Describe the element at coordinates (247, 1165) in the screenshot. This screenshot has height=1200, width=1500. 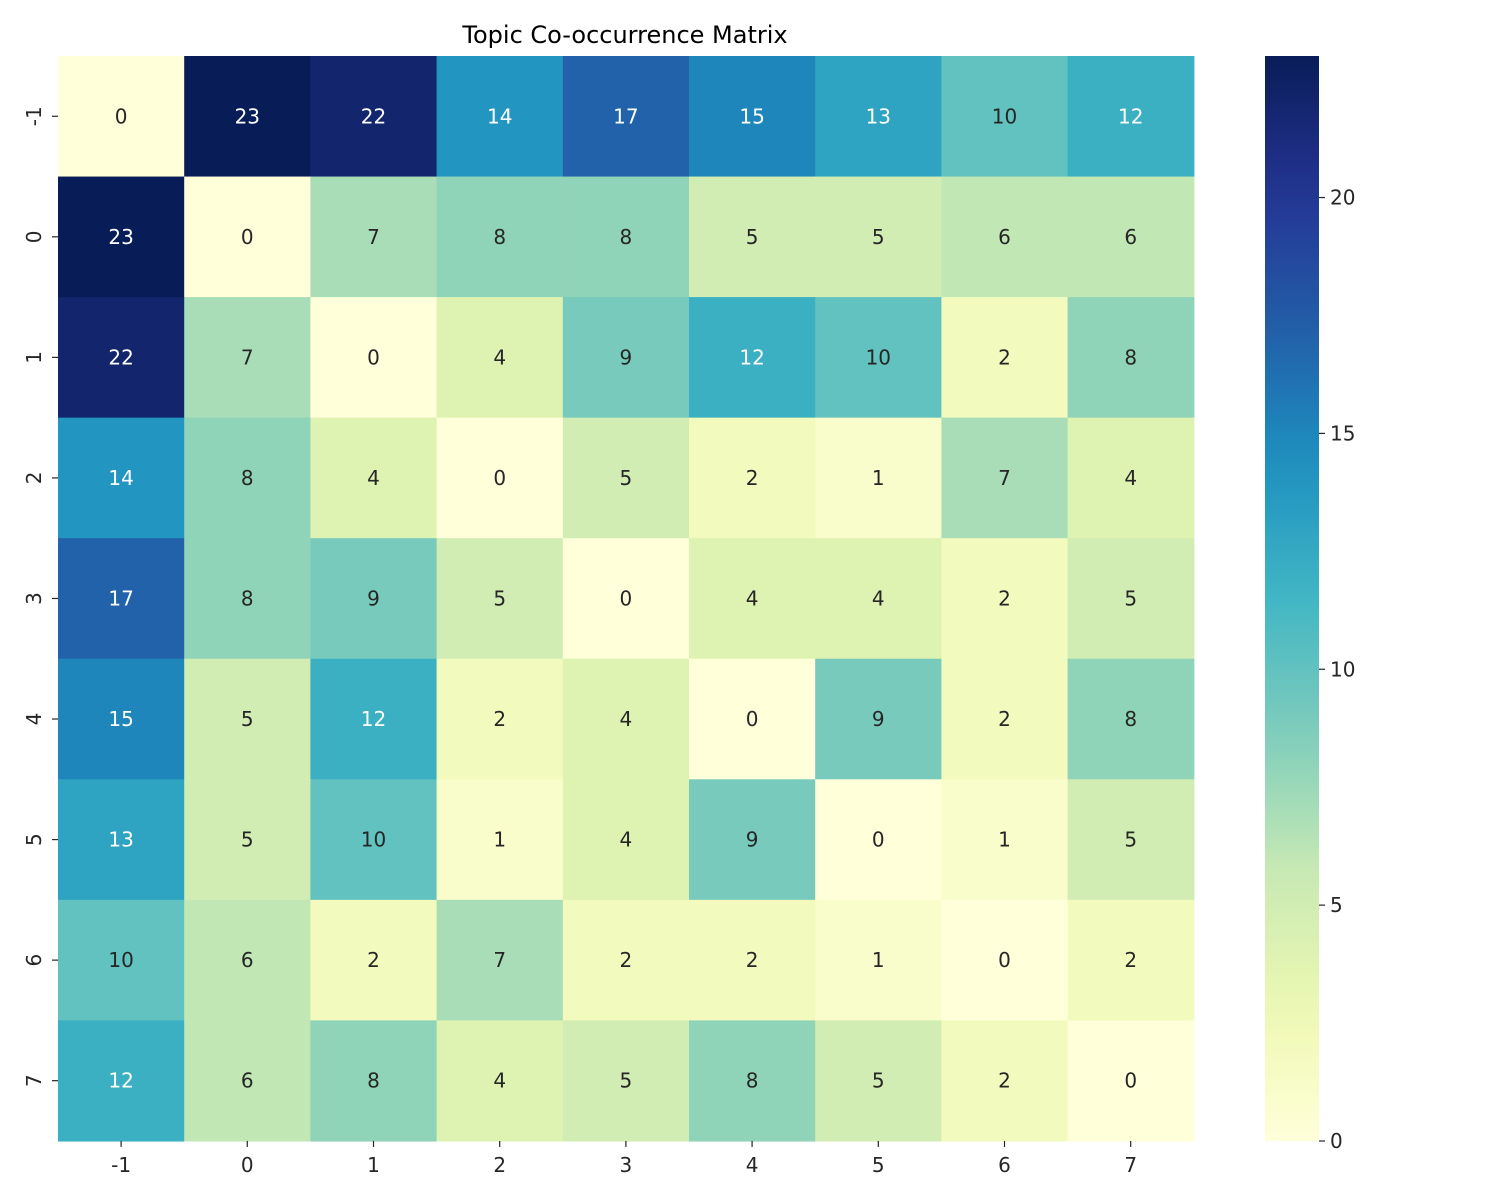
I see `x-tick-label: 0` at that location.